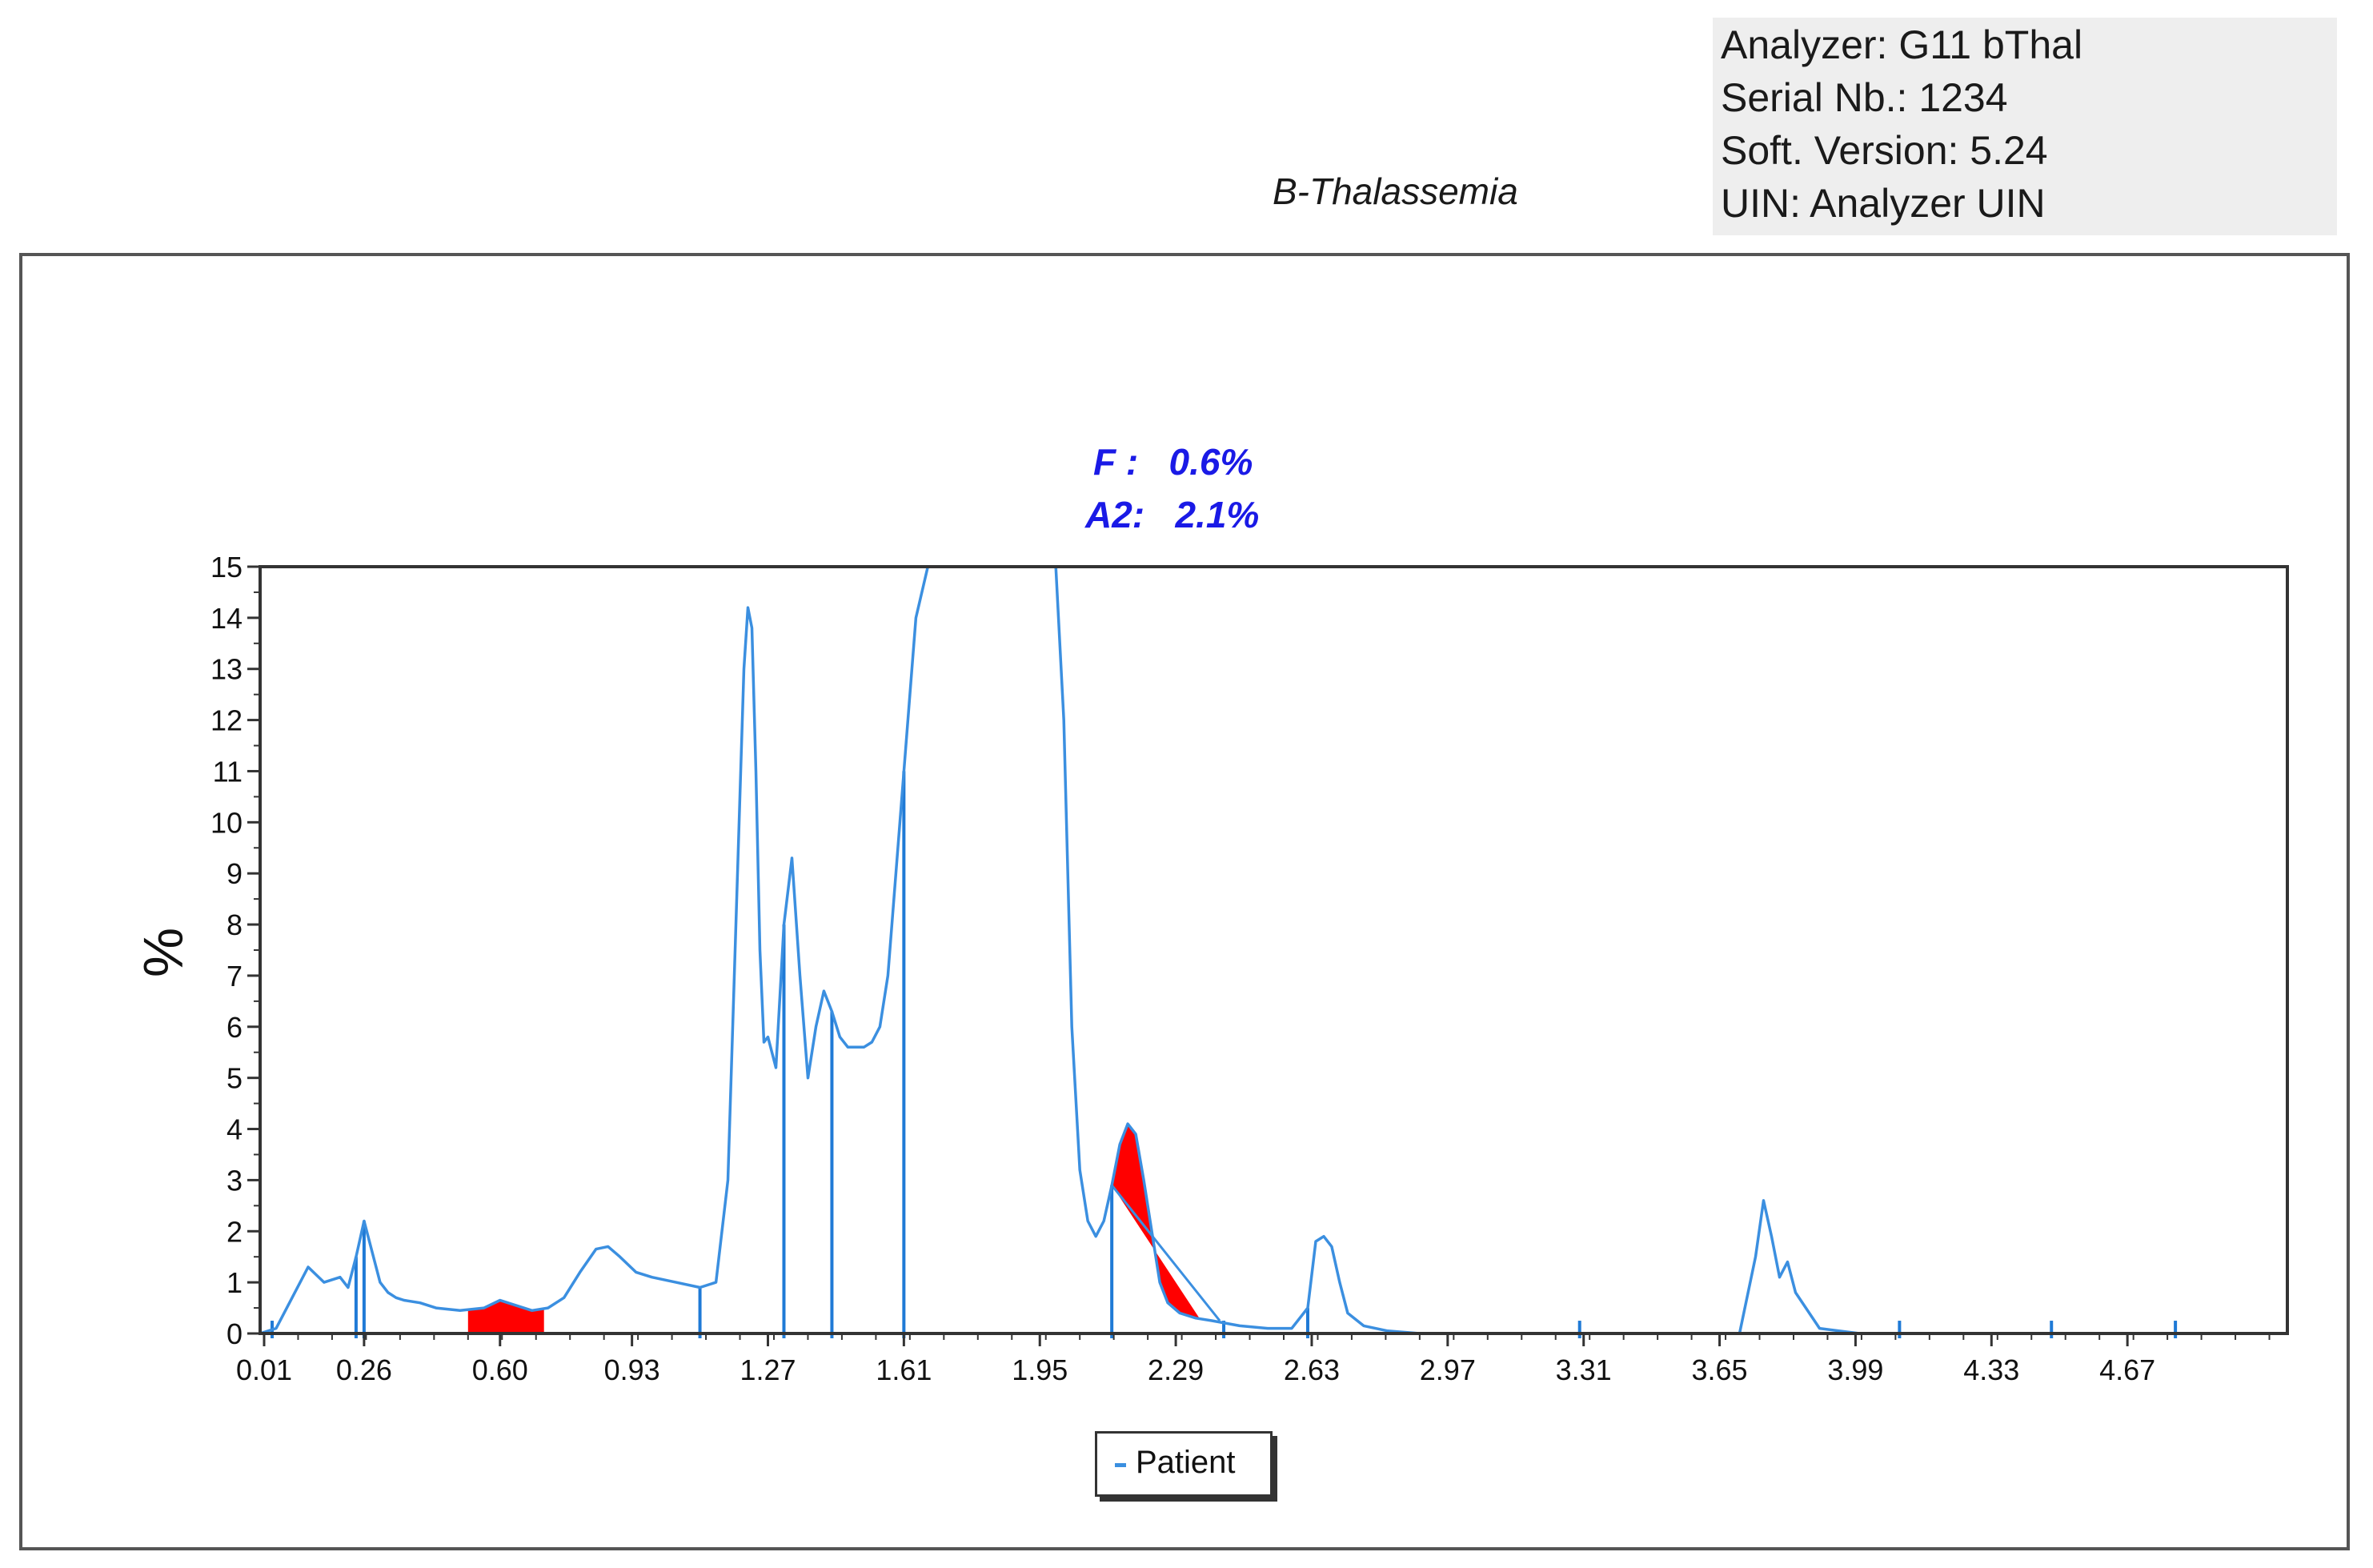 The image size is (2373, 1568). Describe the element at coordinates (904, 1369) in the screenshot. I see `x-tick-label: 1.61` at that location.